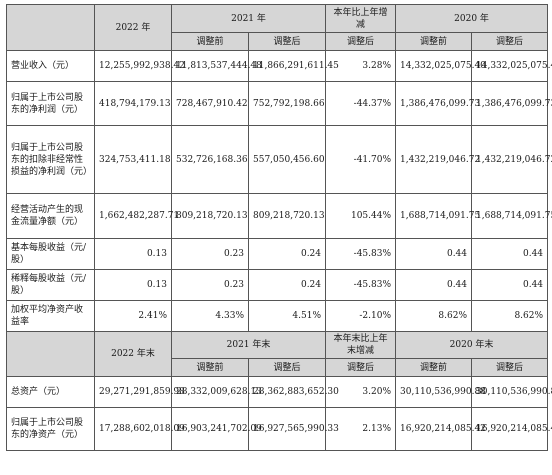 The height and width of the screenshot is (475, 552). I want to click on cell-change: 3.20%, so click(361, 392).